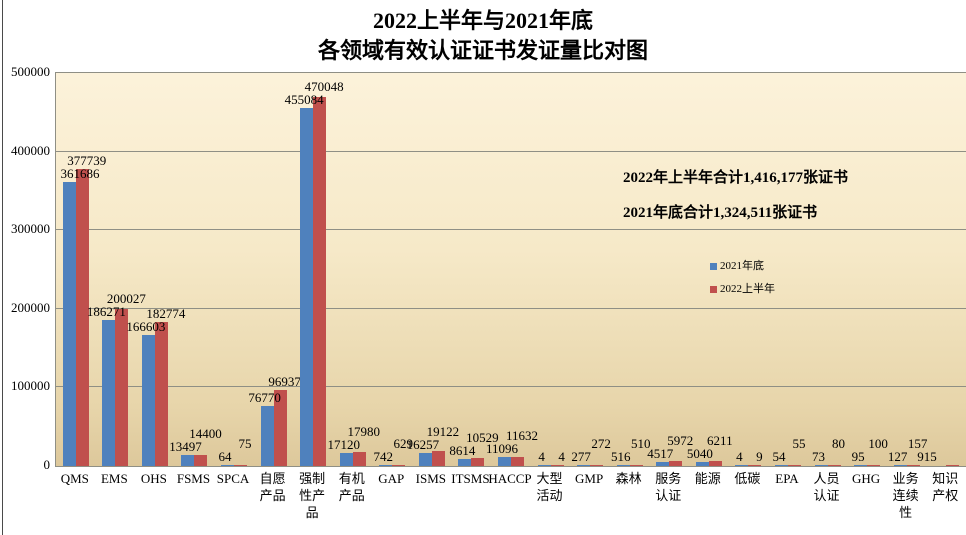 The image size is (966, 535). What do you see at coordinates (821, 465) in the screenshot?
I see `bar-2021-人员认证` at bounding box center [821, 465].